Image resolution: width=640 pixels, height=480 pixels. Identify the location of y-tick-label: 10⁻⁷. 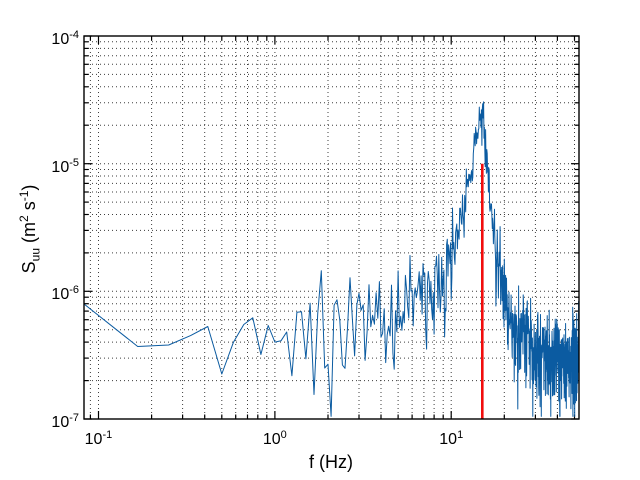
(65, 421).